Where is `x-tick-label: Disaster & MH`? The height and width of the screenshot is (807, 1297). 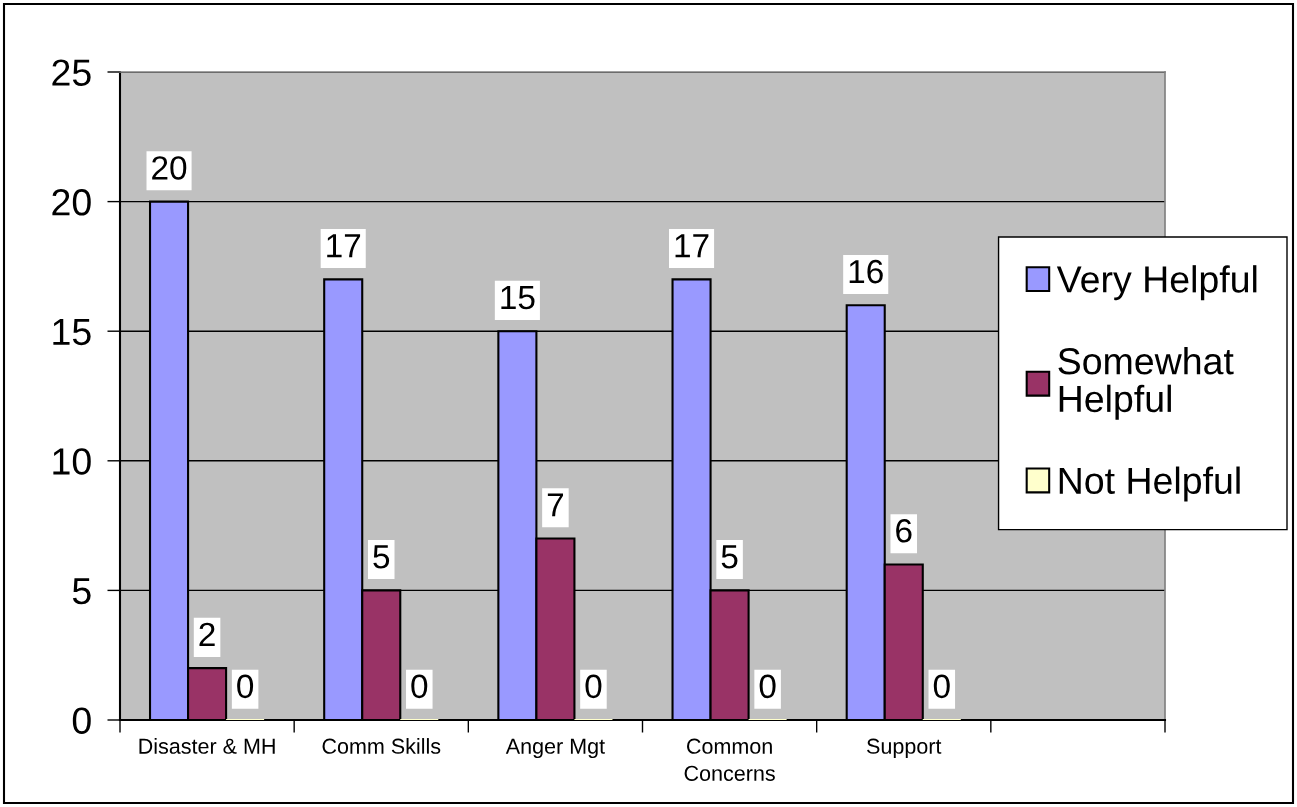 x-tick-label: Disaster & MH is located at coordinates (207, 746).